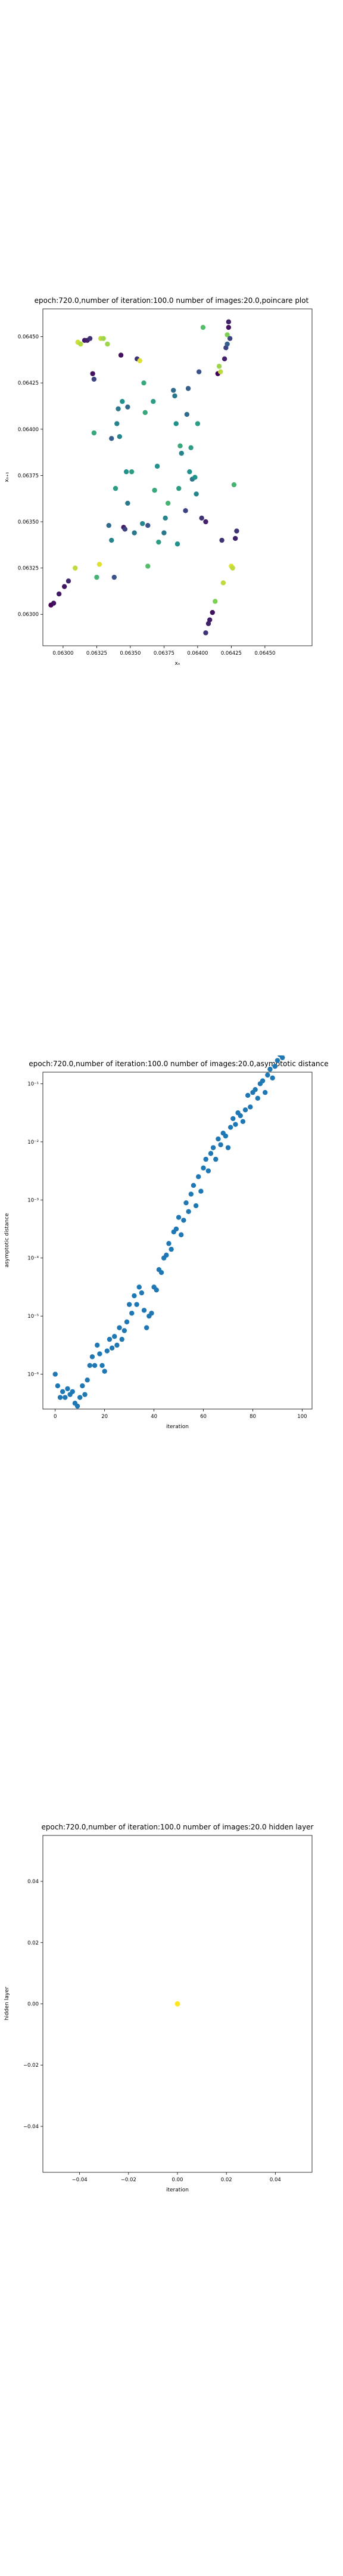  Describe the element at coordinates (33, 1200) in the screenshot. I see `y-tick-label: 10⁻³` at that location.